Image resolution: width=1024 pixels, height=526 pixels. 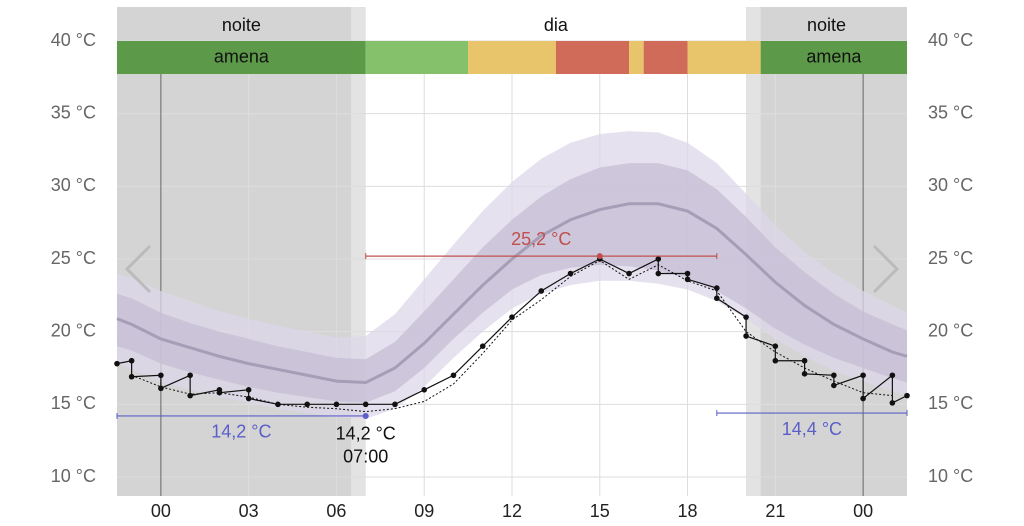 I want to click on y-tick-label: 40 °C, so click(x=73, y=40).